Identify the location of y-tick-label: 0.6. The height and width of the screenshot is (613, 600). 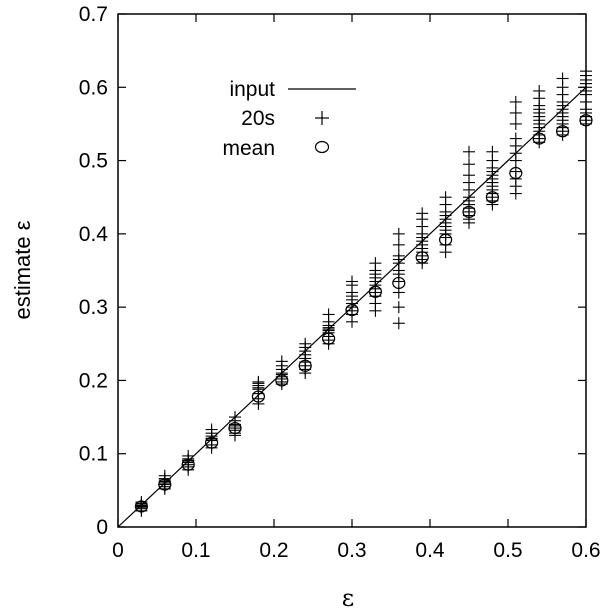
(93, 87).